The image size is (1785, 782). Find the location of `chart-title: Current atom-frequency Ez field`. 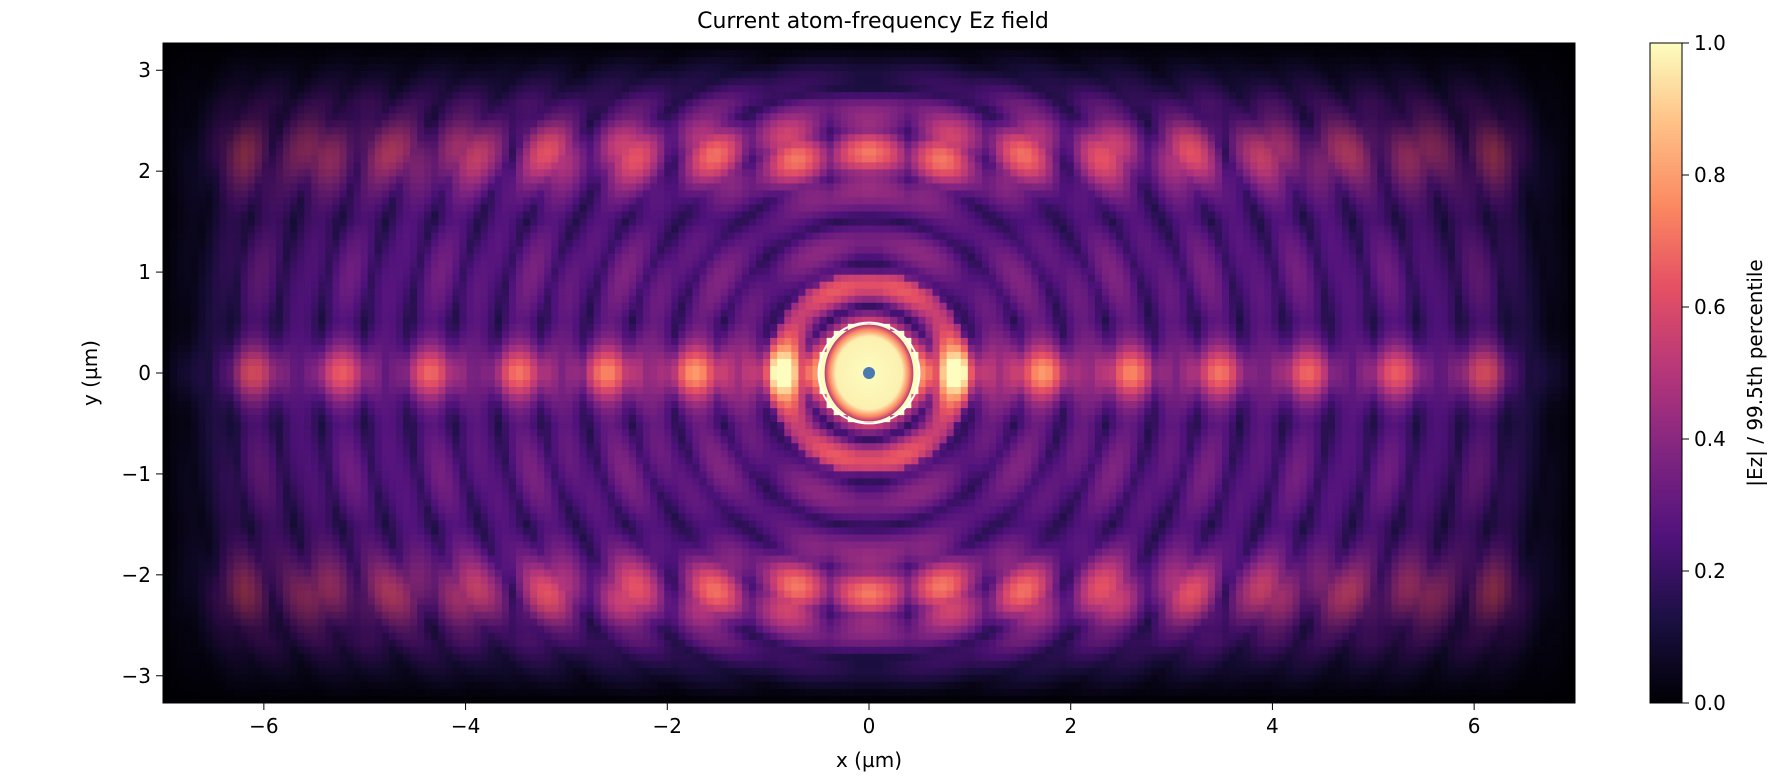

chart-title: Current atom-frequency Ez field is located at coordinates (873, 21).